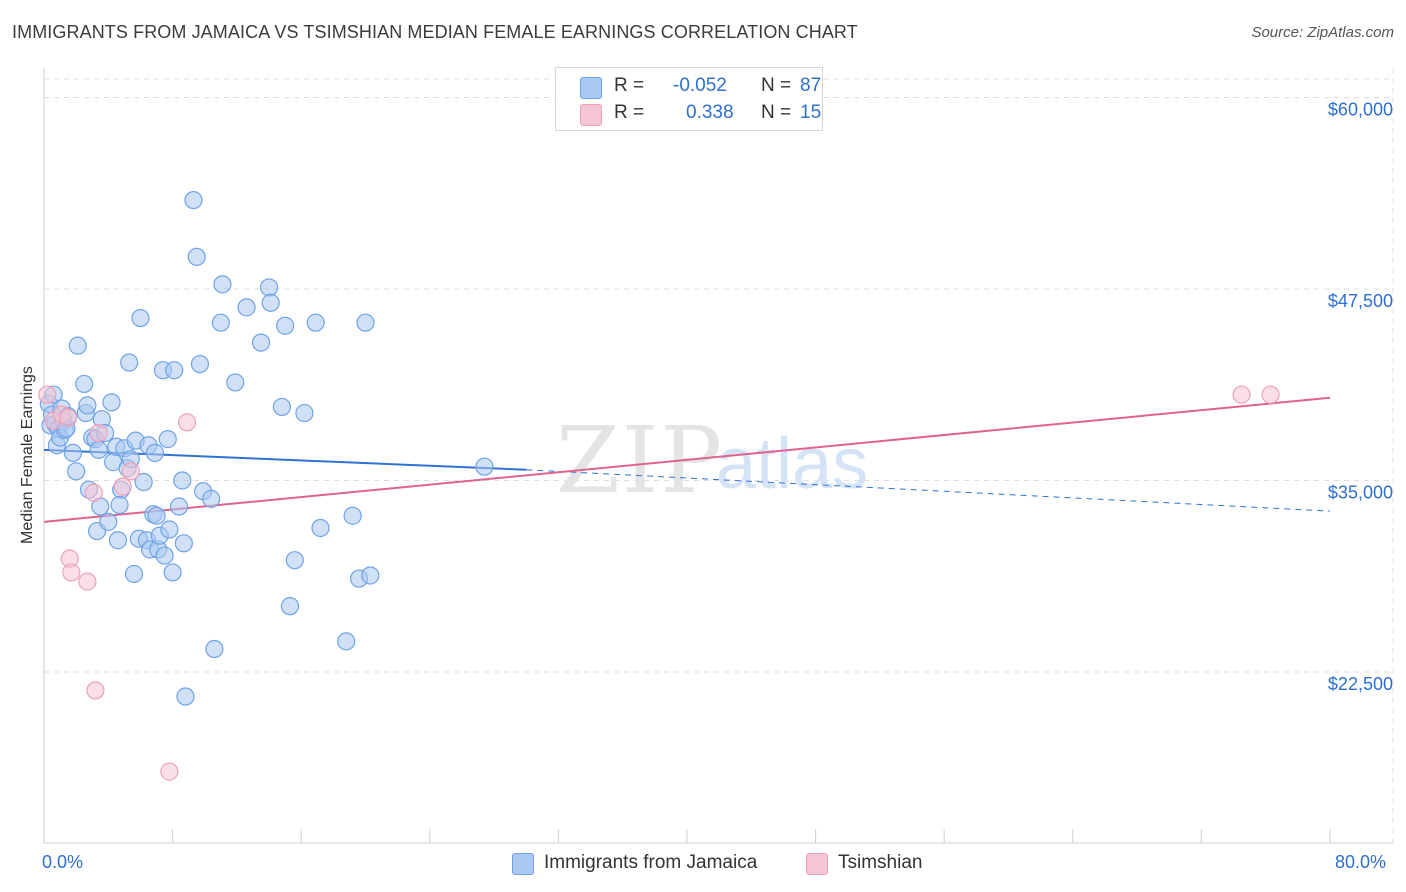 Image resolution: width=1406 pixels, height=892 pixels. What do you see at coordinates (1322, 32) in the screenshot?
I see `source-label: Source: ZipAtlas.com` at bounding box center [1322, 32].